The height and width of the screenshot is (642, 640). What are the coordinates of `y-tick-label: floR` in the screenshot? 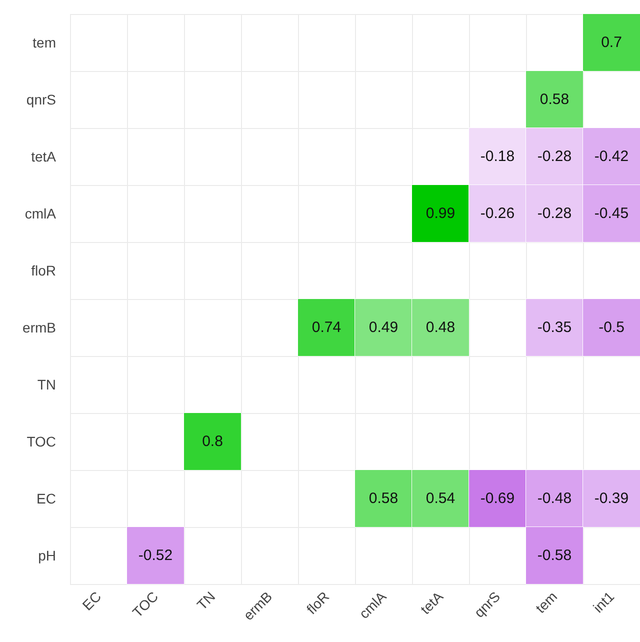 It's located at (43, 270).